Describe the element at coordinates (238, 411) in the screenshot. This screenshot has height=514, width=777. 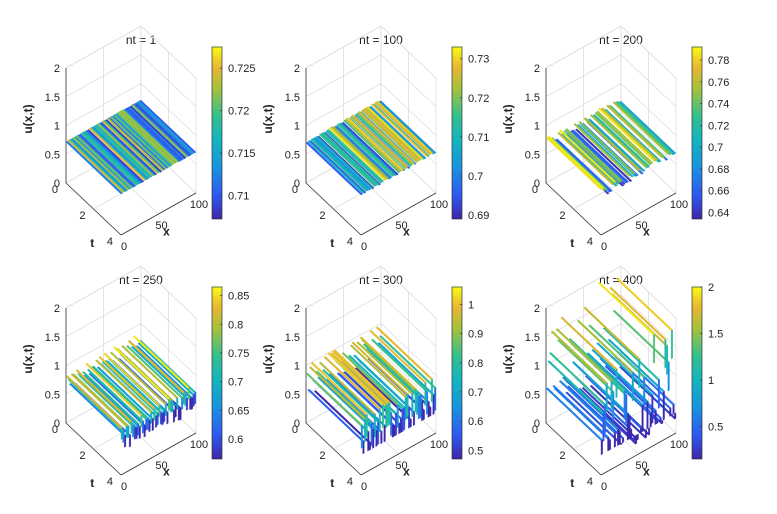
I see `colorbar-tick-label: 0.65` at that location.